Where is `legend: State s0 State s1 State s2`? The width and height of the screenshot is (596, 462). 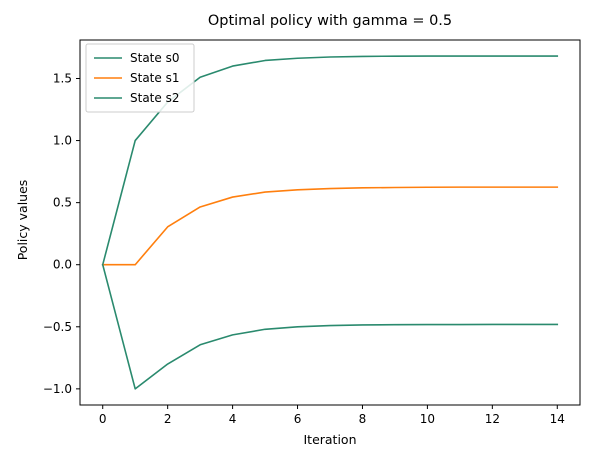 legend: State s0 State s1 State s2 is located at coordinates (140, 78).